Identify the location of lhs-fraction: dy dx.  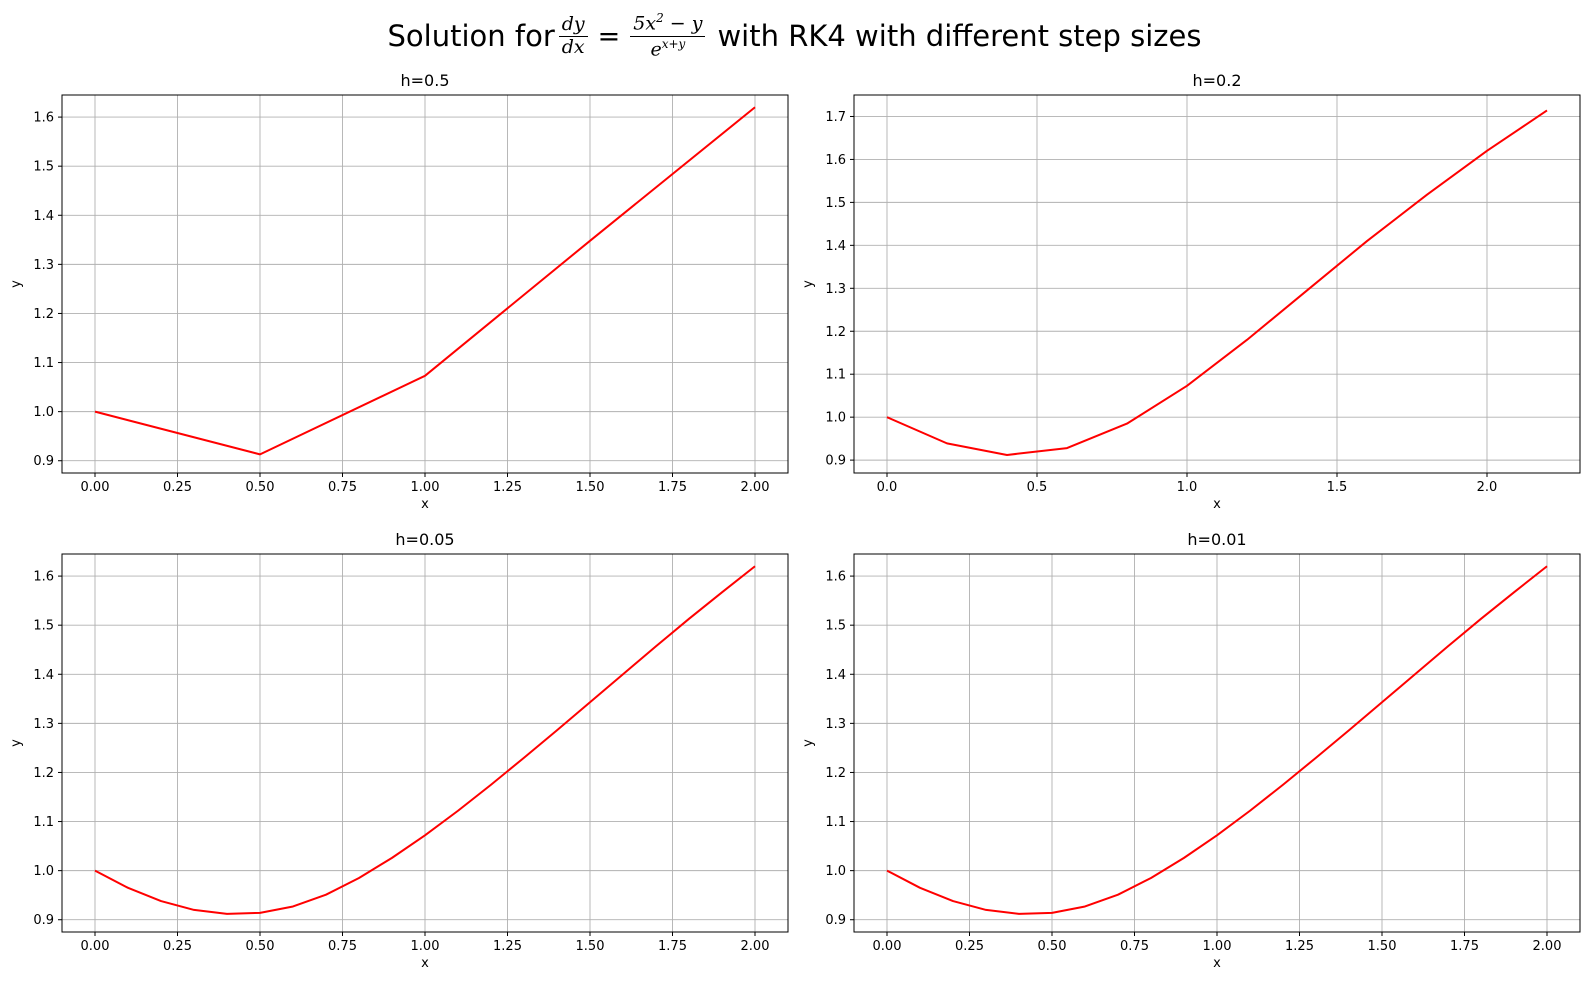
(573, 36).